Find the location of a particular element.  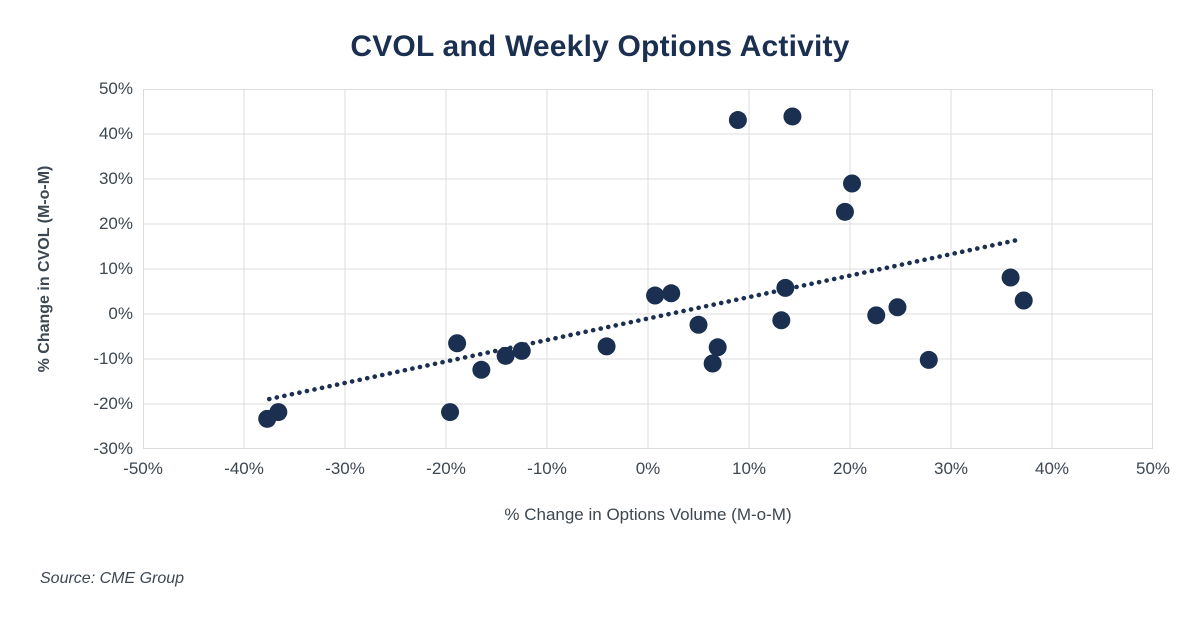

x-tick-label: 30% is located at coordinates (951, 468).